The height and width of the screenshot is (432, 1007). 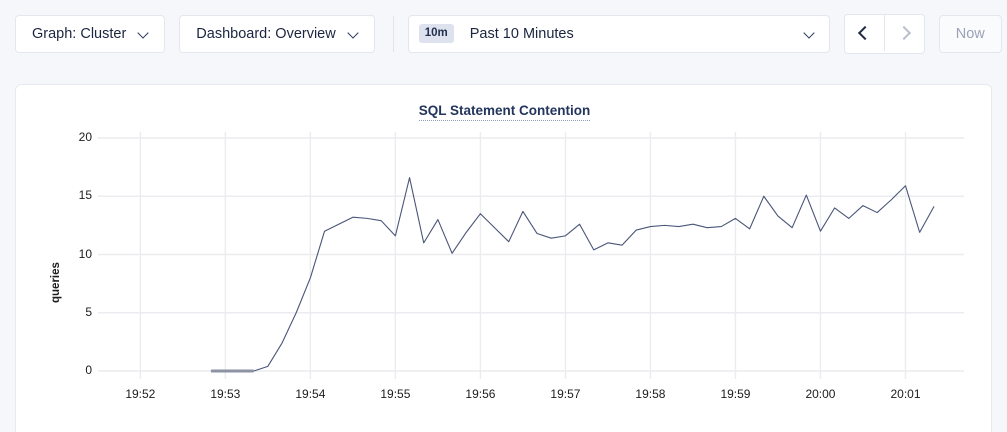 I want to click on previous-period-button, so click(x=864, y=32).